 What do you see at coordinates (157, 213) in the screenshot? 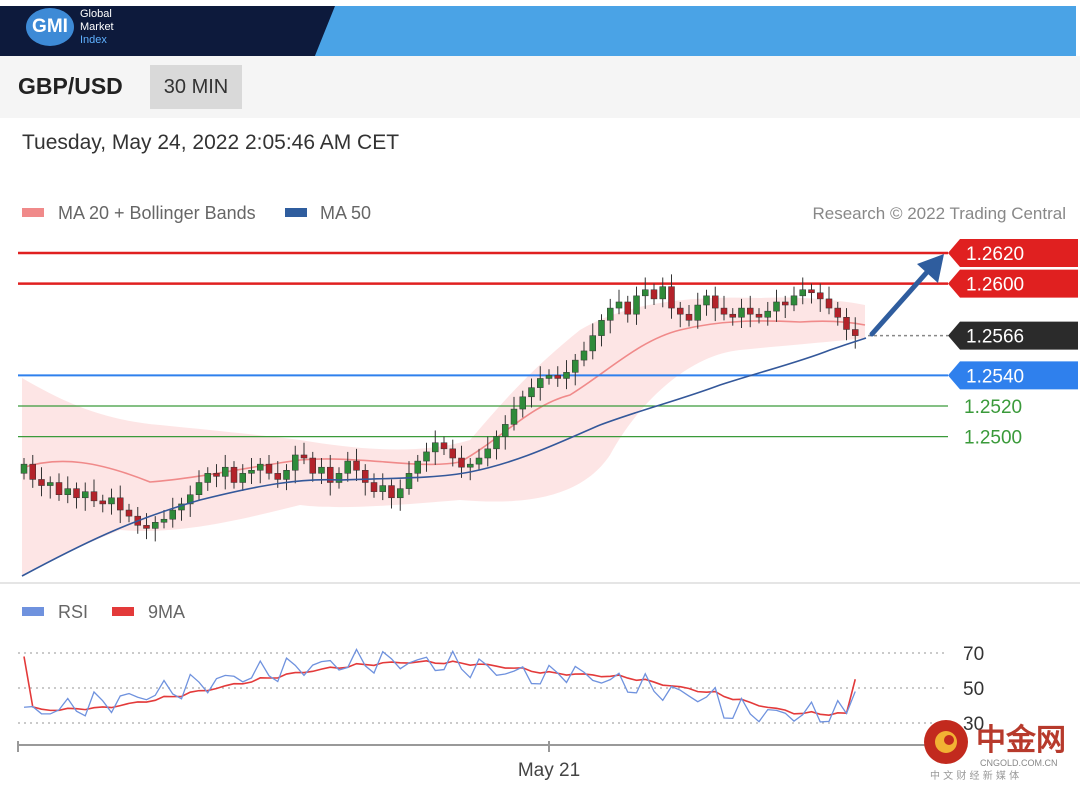
I see `legend-ma20-label: MA 20 + Bollinger Bands` at bounding box center [157, 213].